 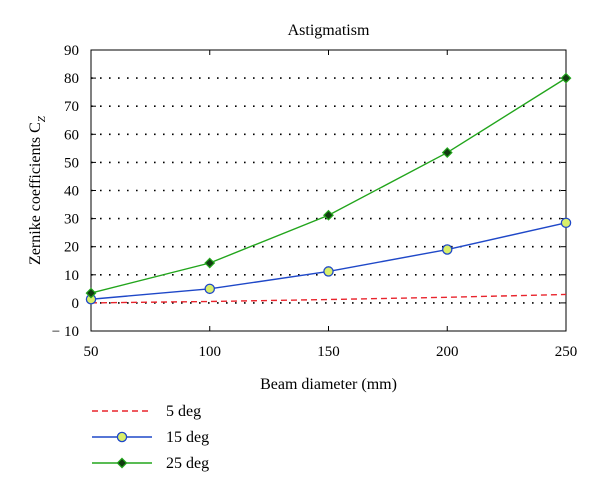 I want to click on chart-title: Astigmatism, so click(x=329, y=30).